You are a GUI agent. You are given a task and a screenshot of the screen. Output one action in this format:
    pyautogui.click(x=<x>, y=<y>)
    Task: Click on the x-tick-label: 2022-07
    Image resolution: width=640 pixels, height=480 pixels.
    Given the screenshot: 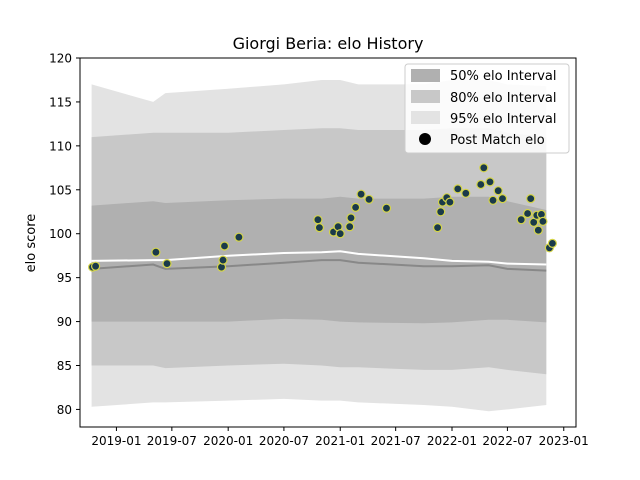 What is the action you would take?
    pyautogui.click(x=507, y=441)
    